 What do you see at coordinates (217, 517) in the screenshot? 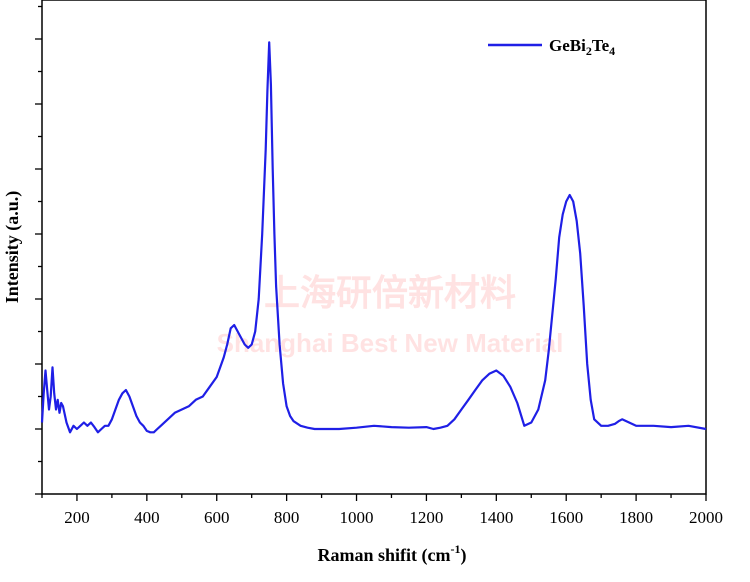
I see `x-tick-label: 600` at bounding box center [217, 517].